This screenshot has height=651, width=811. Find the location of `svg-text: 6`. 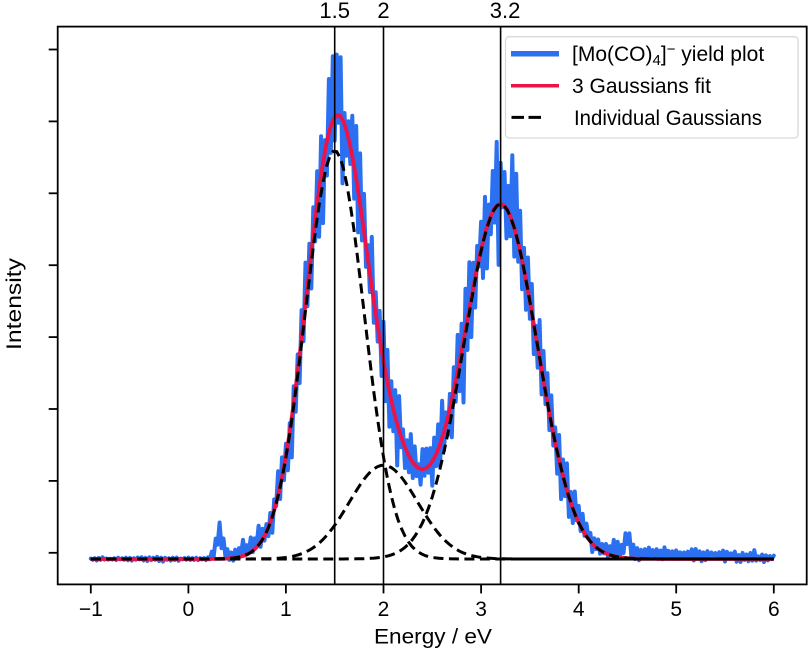

svg-text: 6 is located at coordinates (774, 609).